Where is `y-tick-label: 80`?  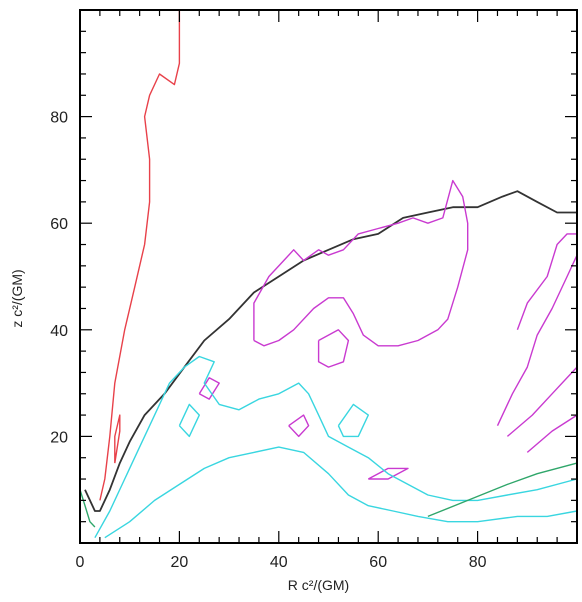
y-tick-label: 80 is located at coordinates (59, 118).